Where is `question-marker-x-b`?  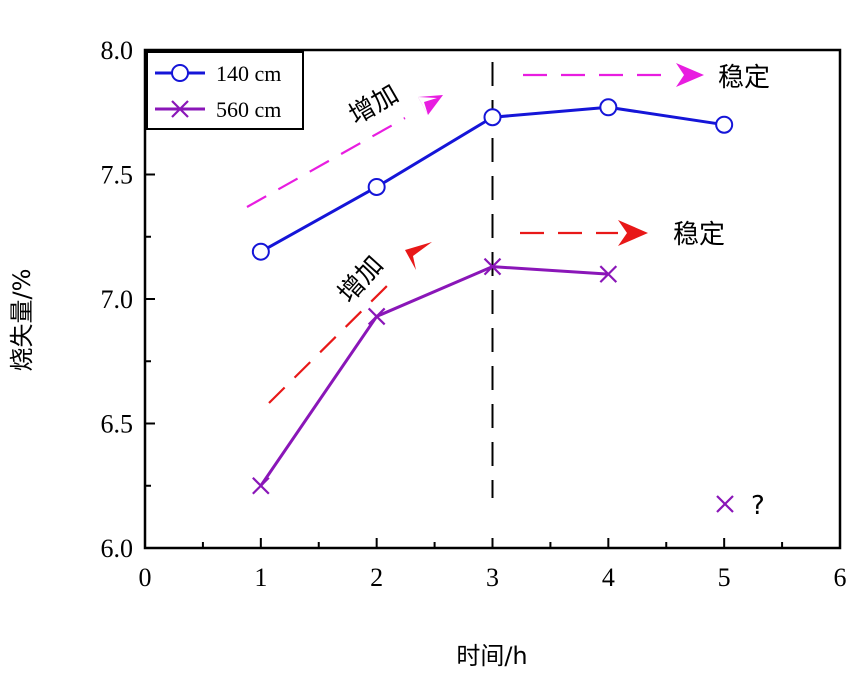 question-marker-x-b is located at coordinates (725, 504).